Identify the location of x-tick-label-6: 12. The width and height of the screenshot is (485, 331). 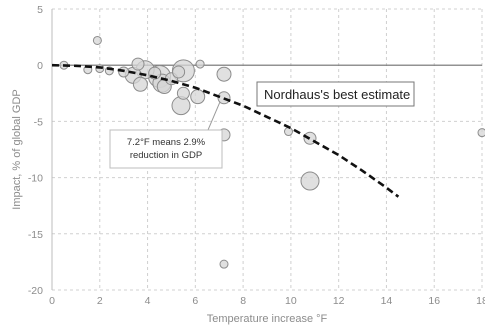
(339, 301).